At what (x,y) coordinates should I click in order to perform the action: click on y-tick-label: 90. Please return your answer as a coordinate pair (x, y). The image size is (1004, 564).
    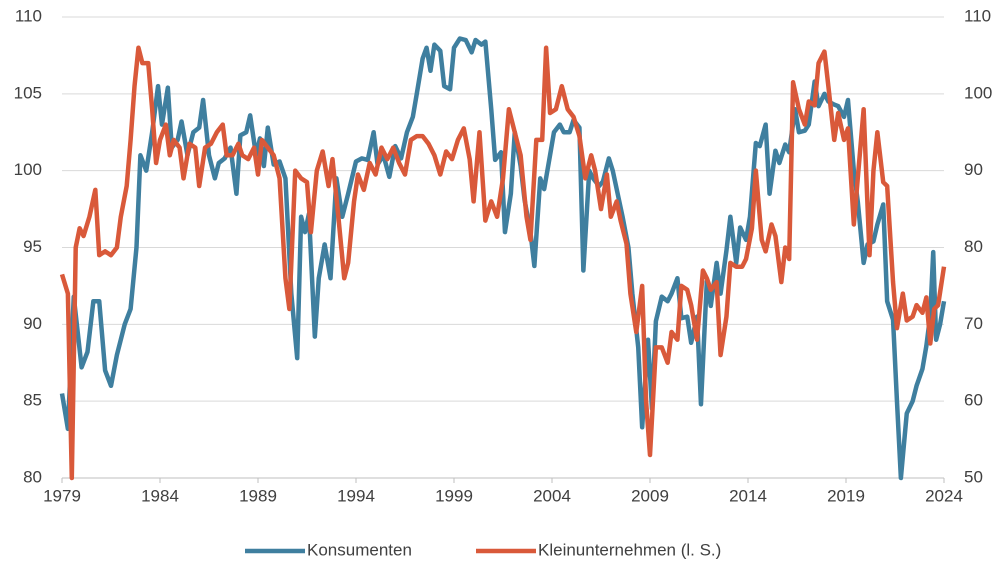
    Looking at the image, I should click on (32, 323).